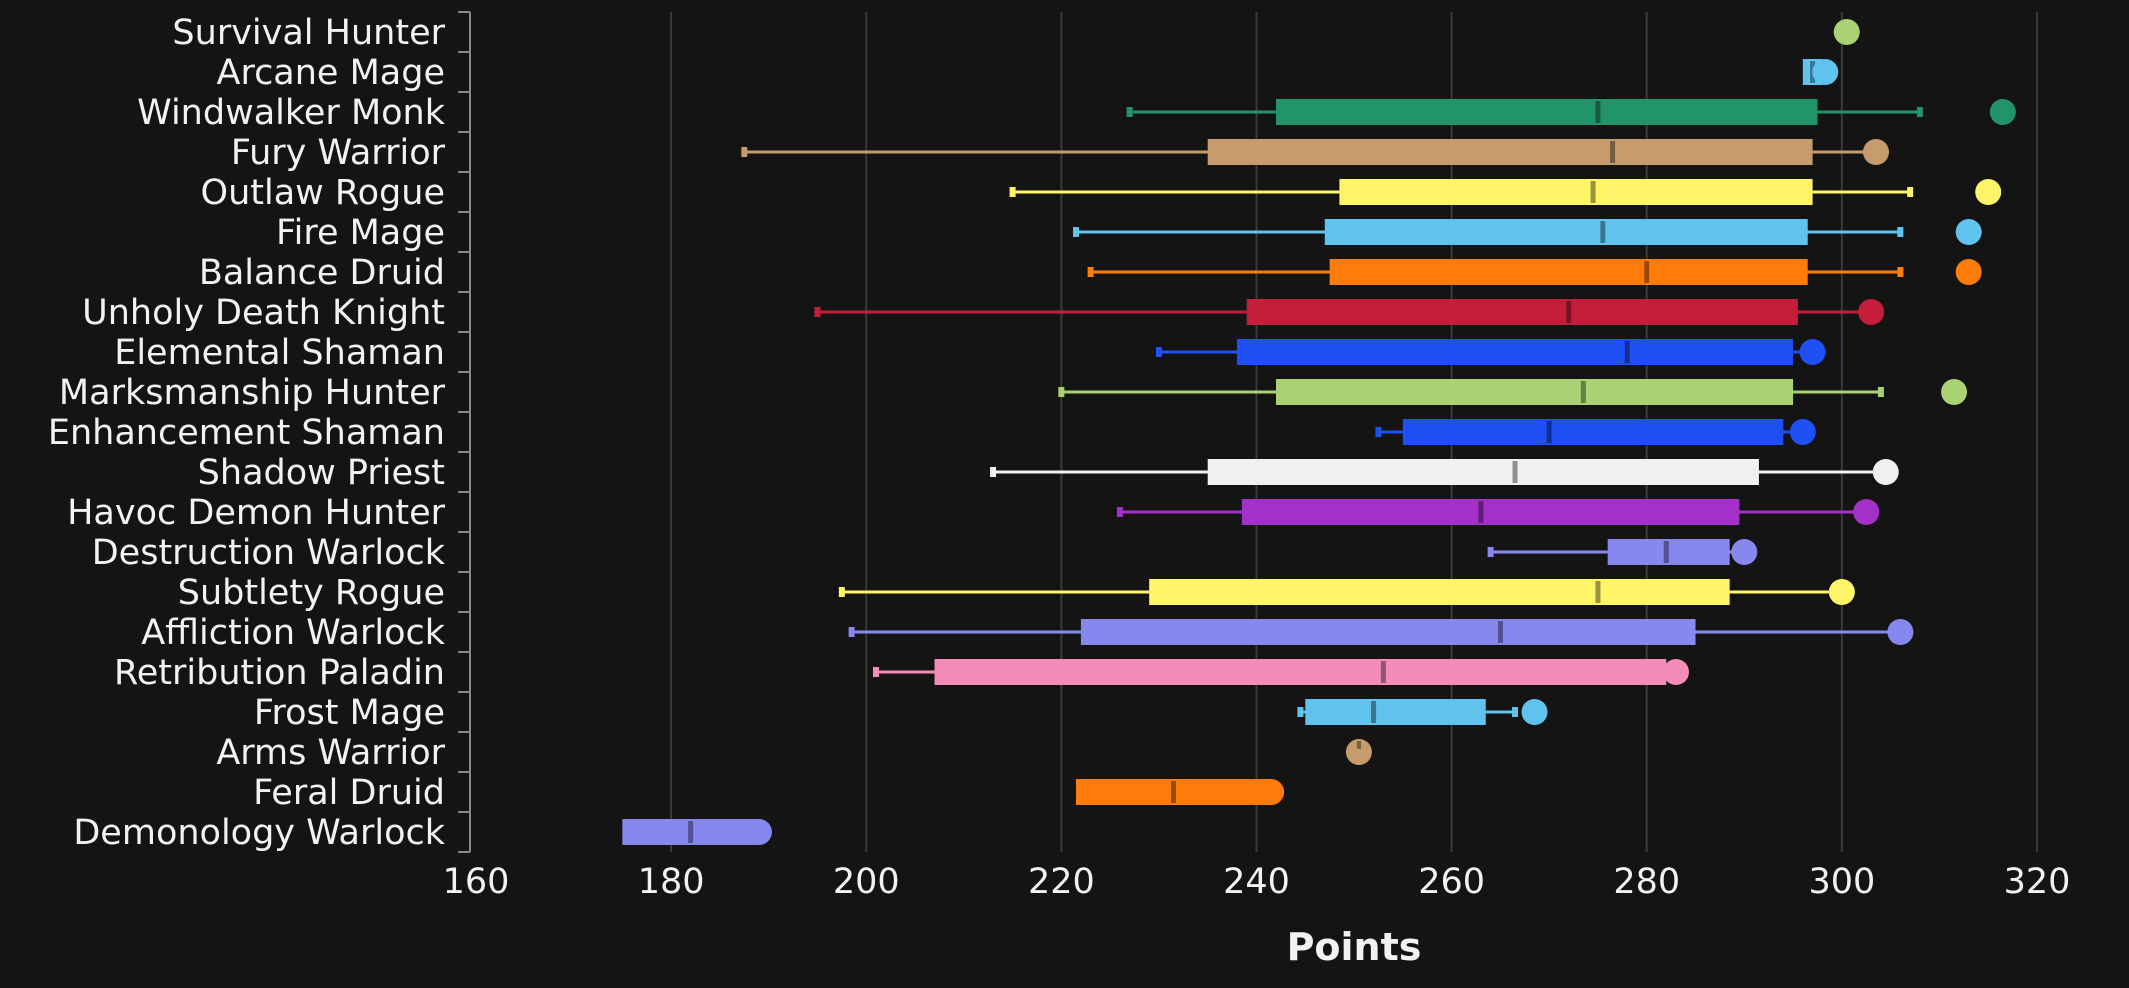  I want to click on box-fury-warrior, so click(1315, 152).